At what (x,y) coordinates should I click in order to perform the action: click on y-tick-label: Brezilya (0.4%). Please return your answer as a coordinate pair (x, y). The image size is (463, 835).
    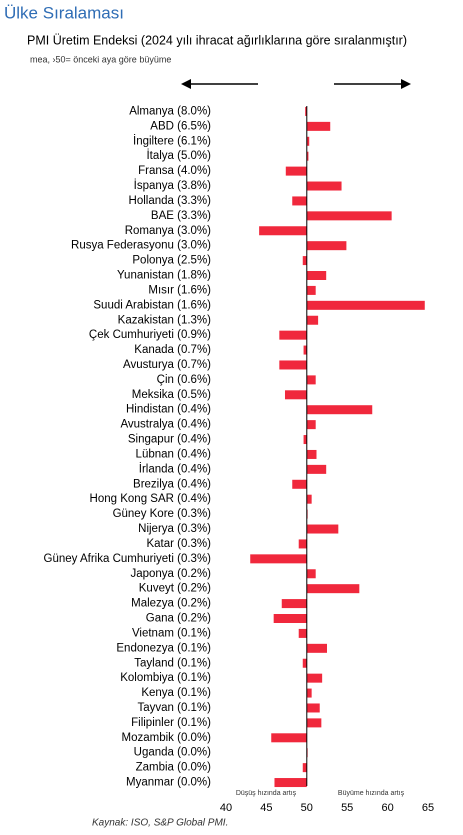
    Looking at the image, I should click on (172, 484).